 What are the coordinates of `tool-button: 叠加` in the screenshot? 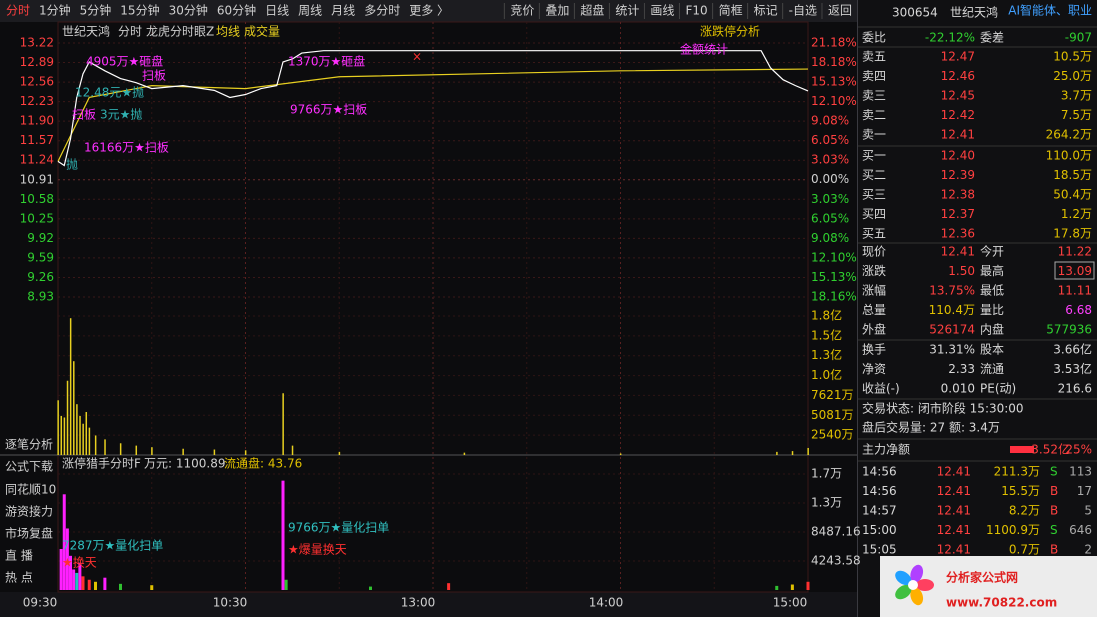 It's located at (557, 11).